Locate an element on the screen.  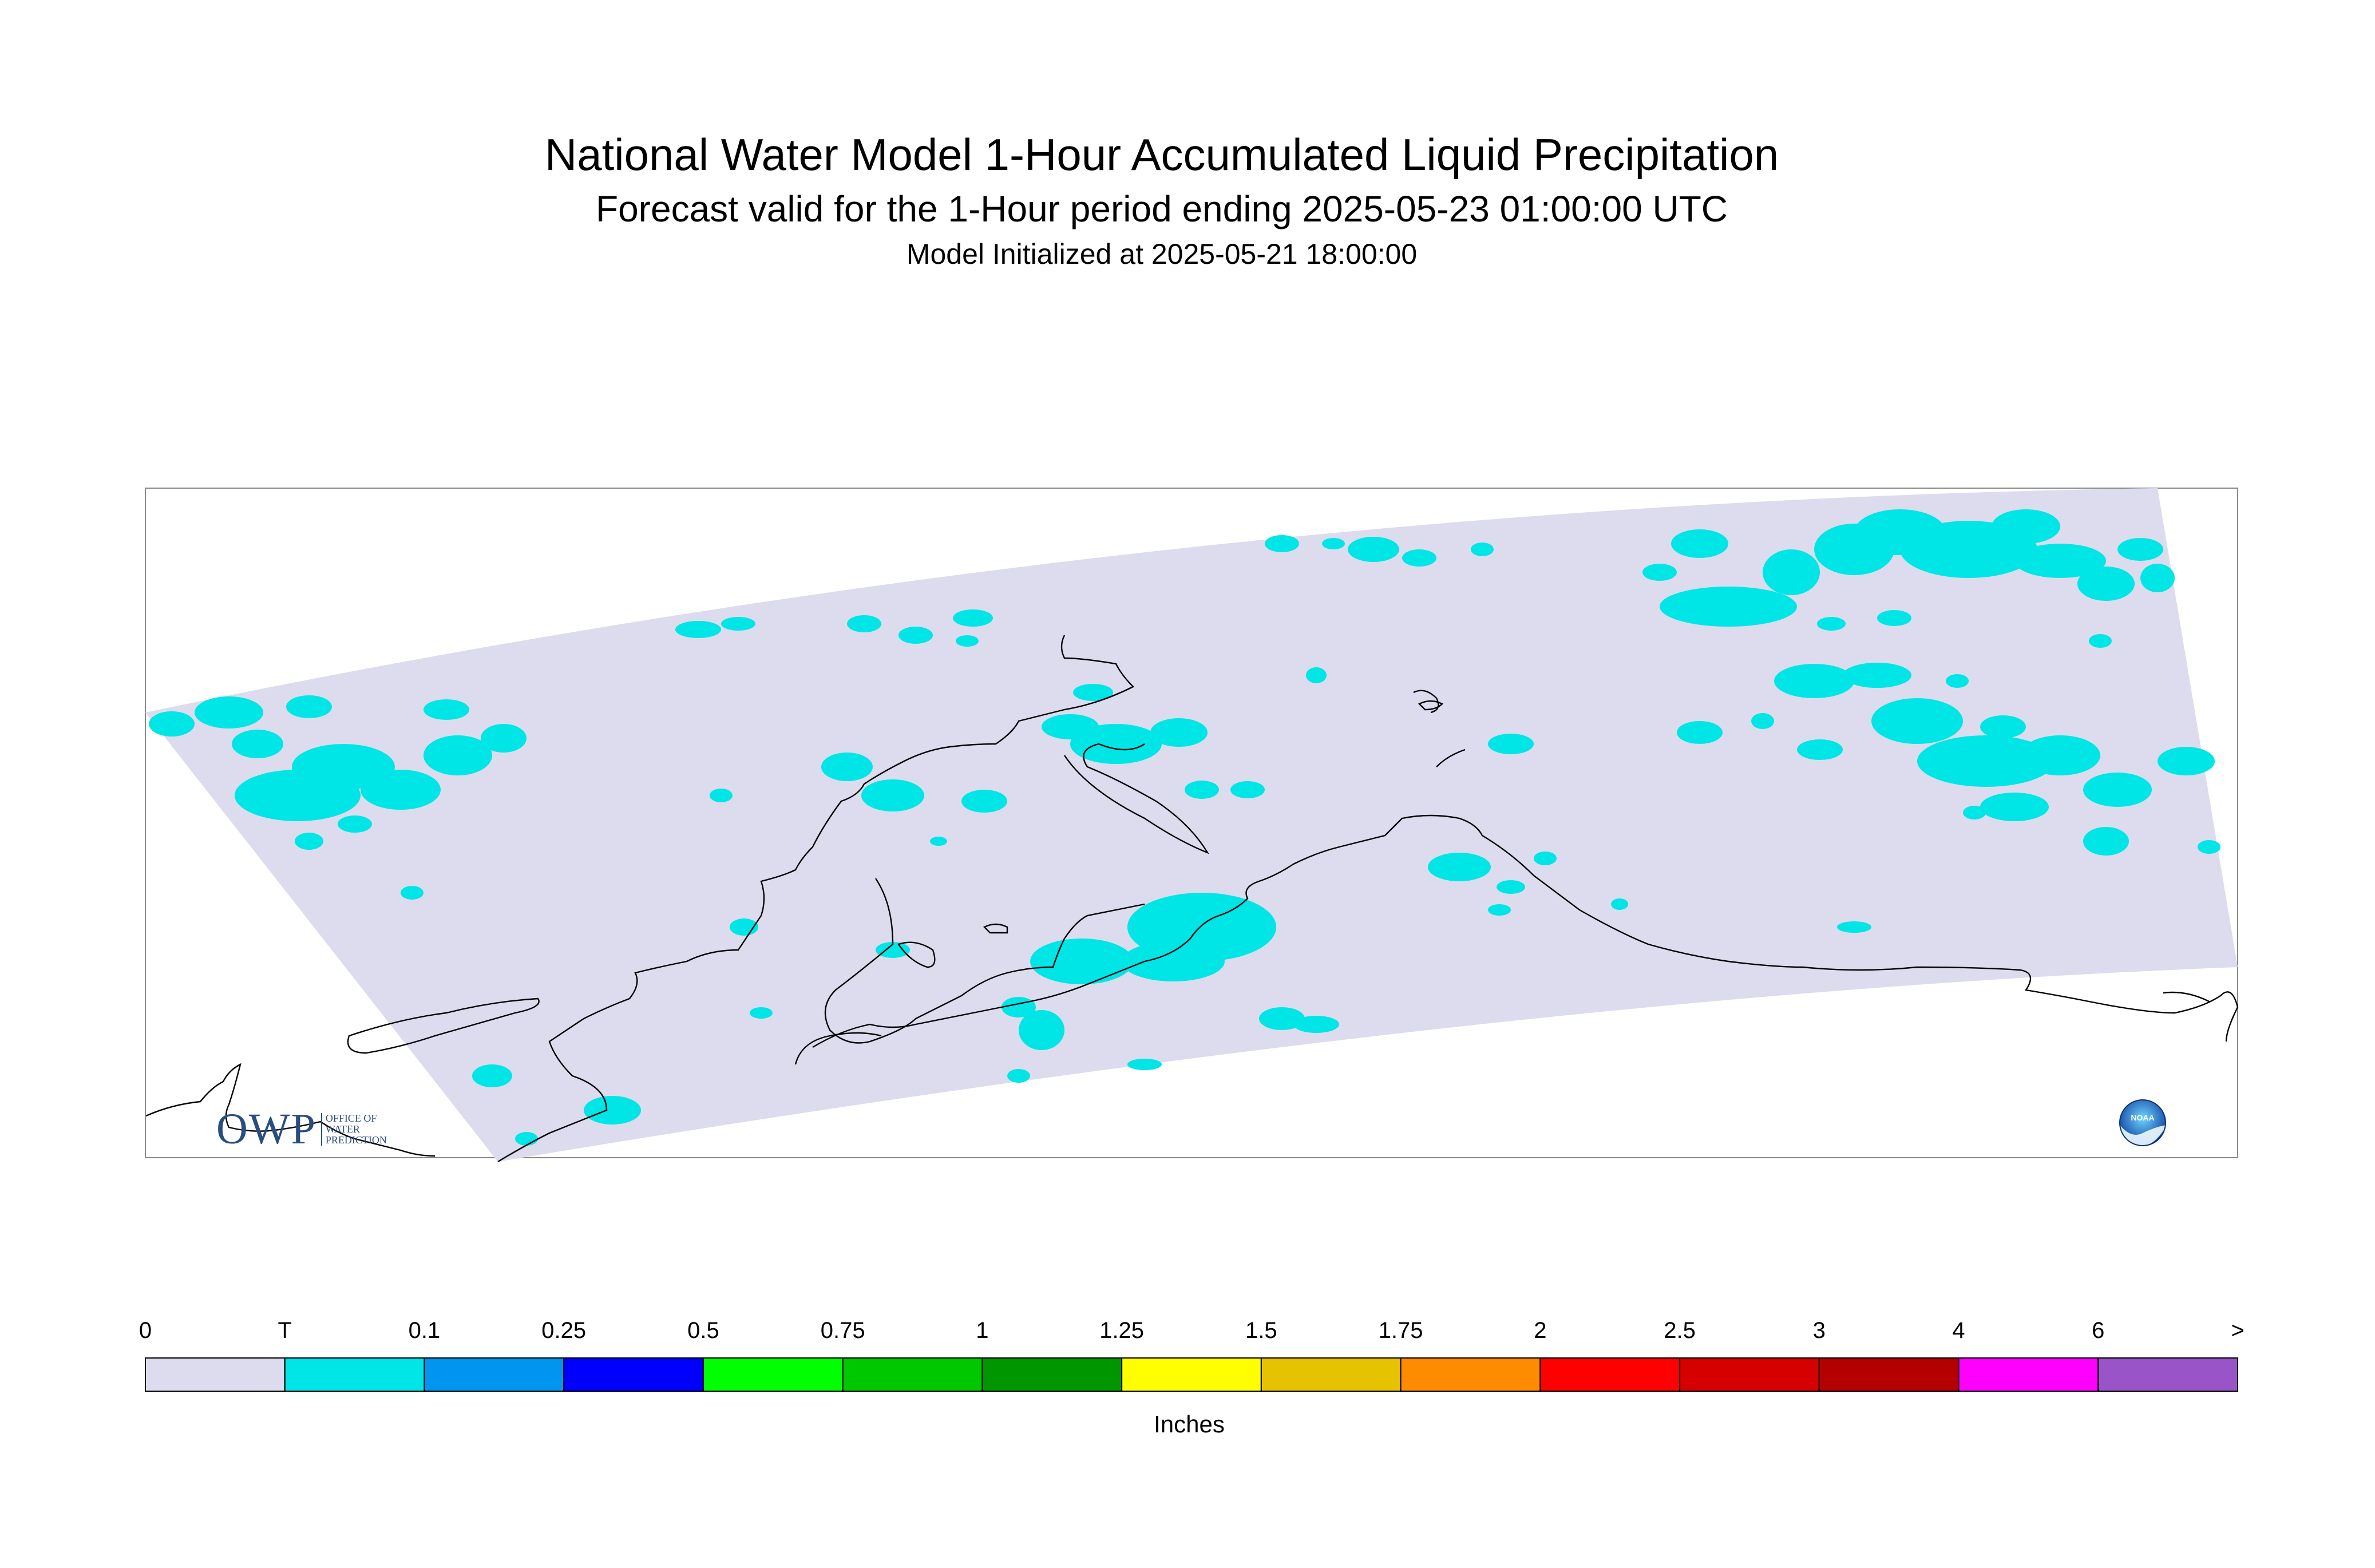
colorbar-tick-label: 4 is located at coordinates (1959, 1330).